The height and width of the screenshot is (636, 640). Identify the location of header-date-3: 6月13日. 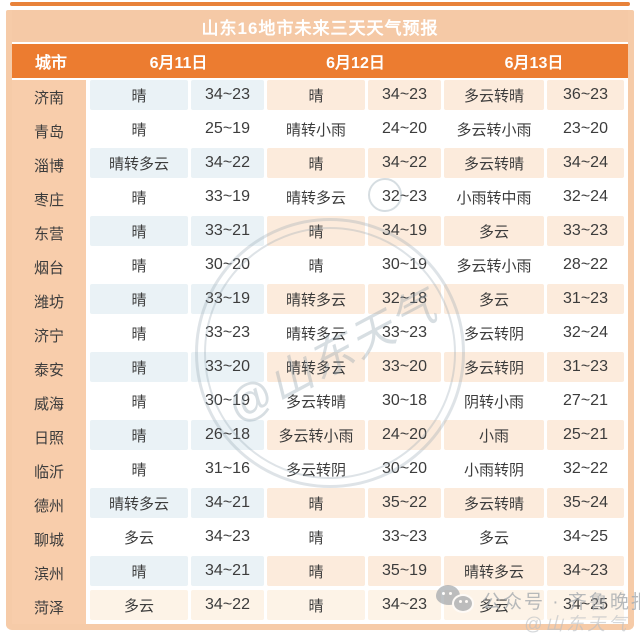
(534, 63).